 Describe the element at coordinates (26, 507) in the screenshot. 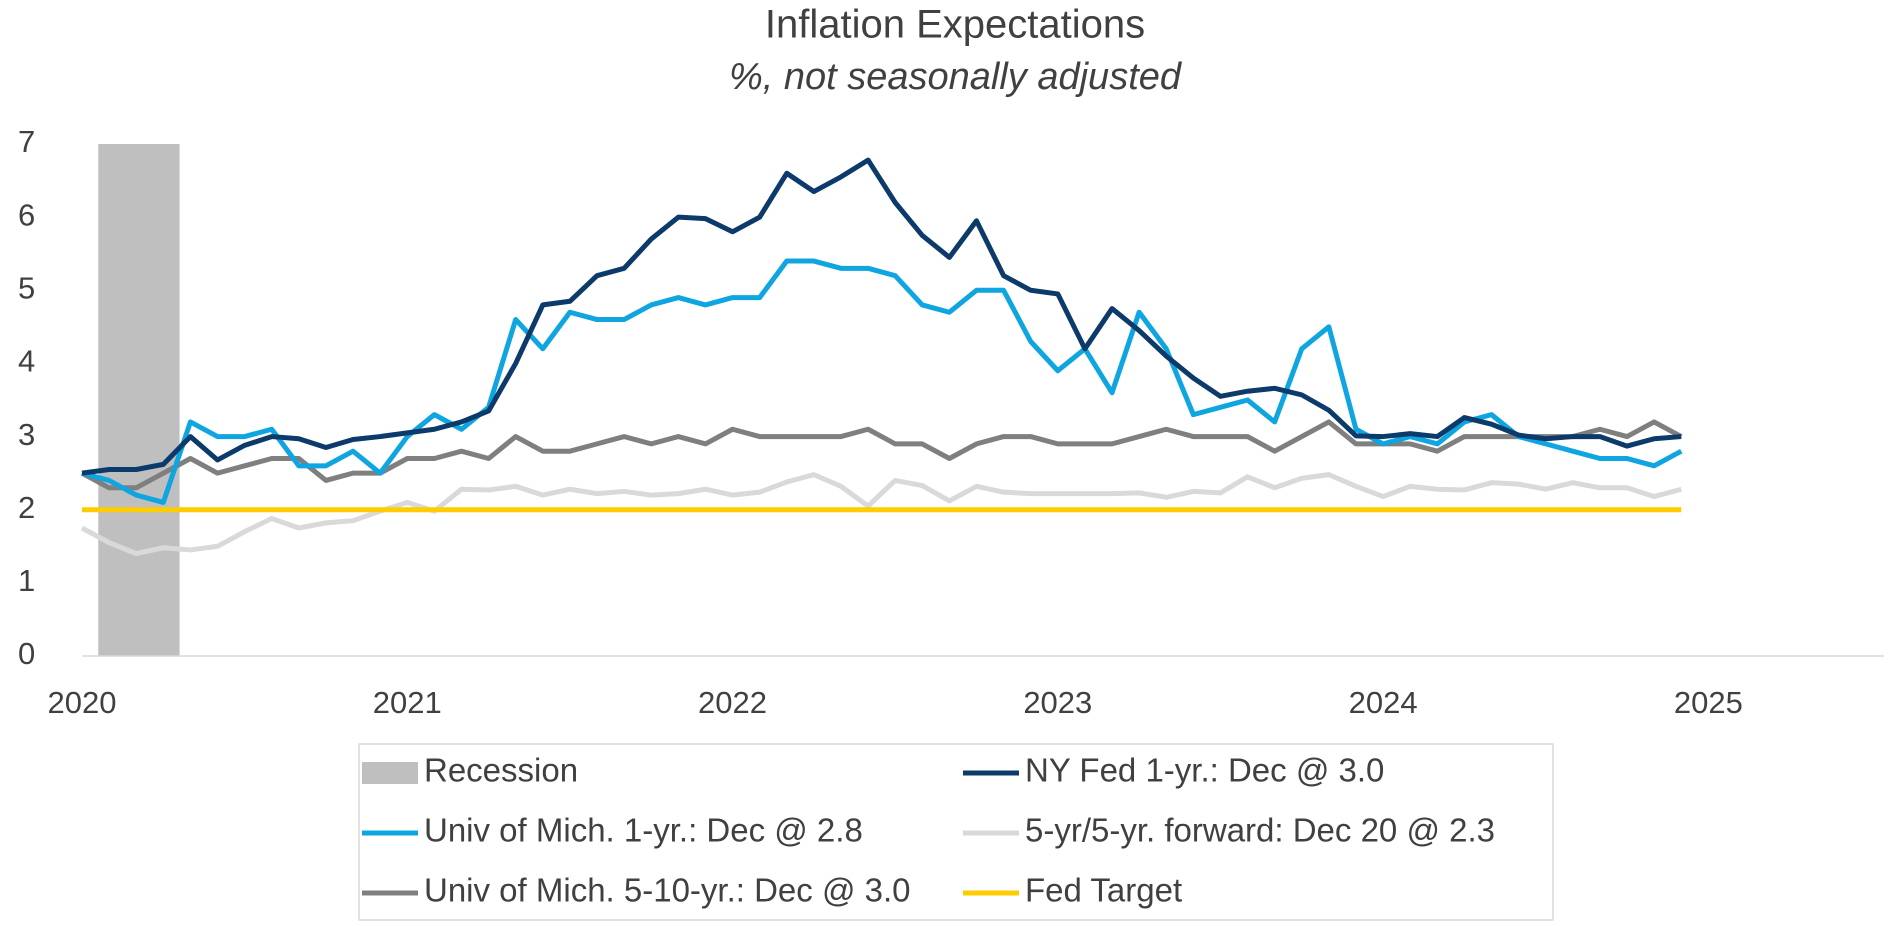

I see `y-tick-label: 2` at that location.